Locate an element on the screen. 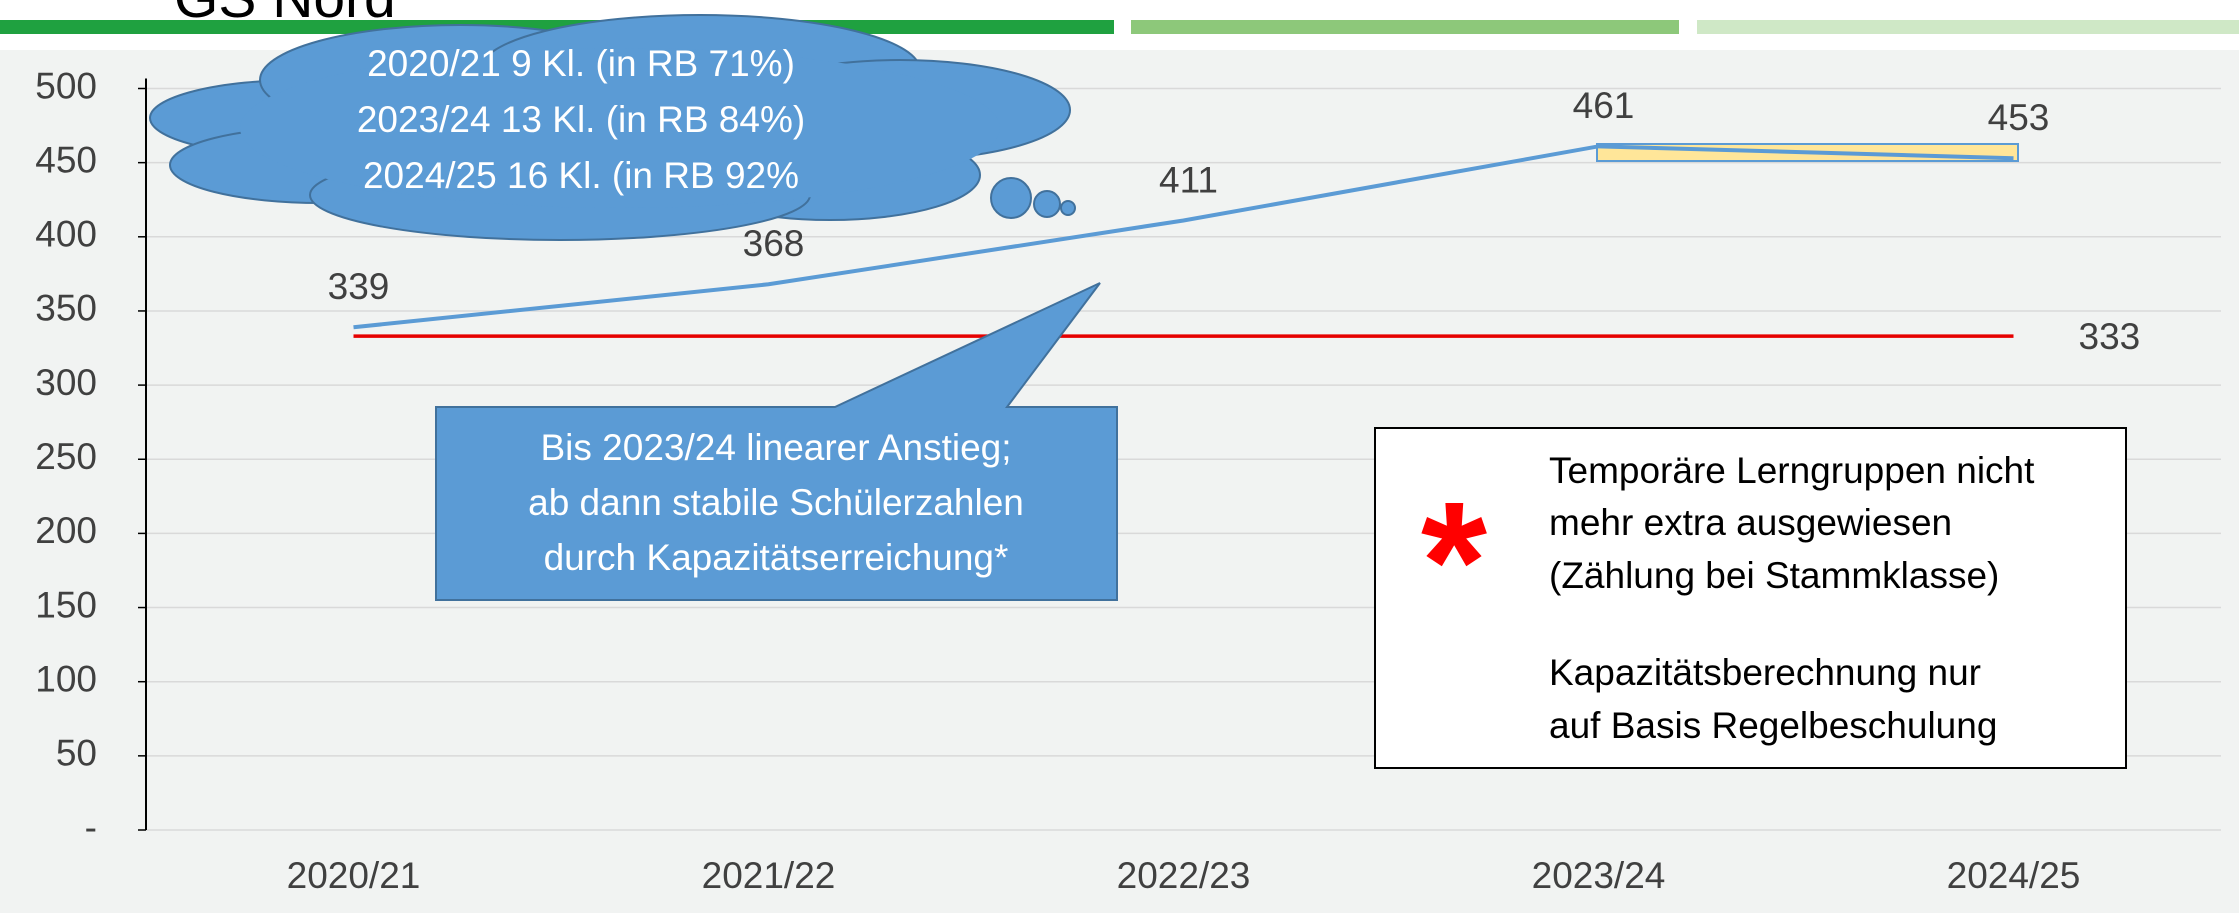  y-tick-label: 100 is located at coordinates (66, 678).